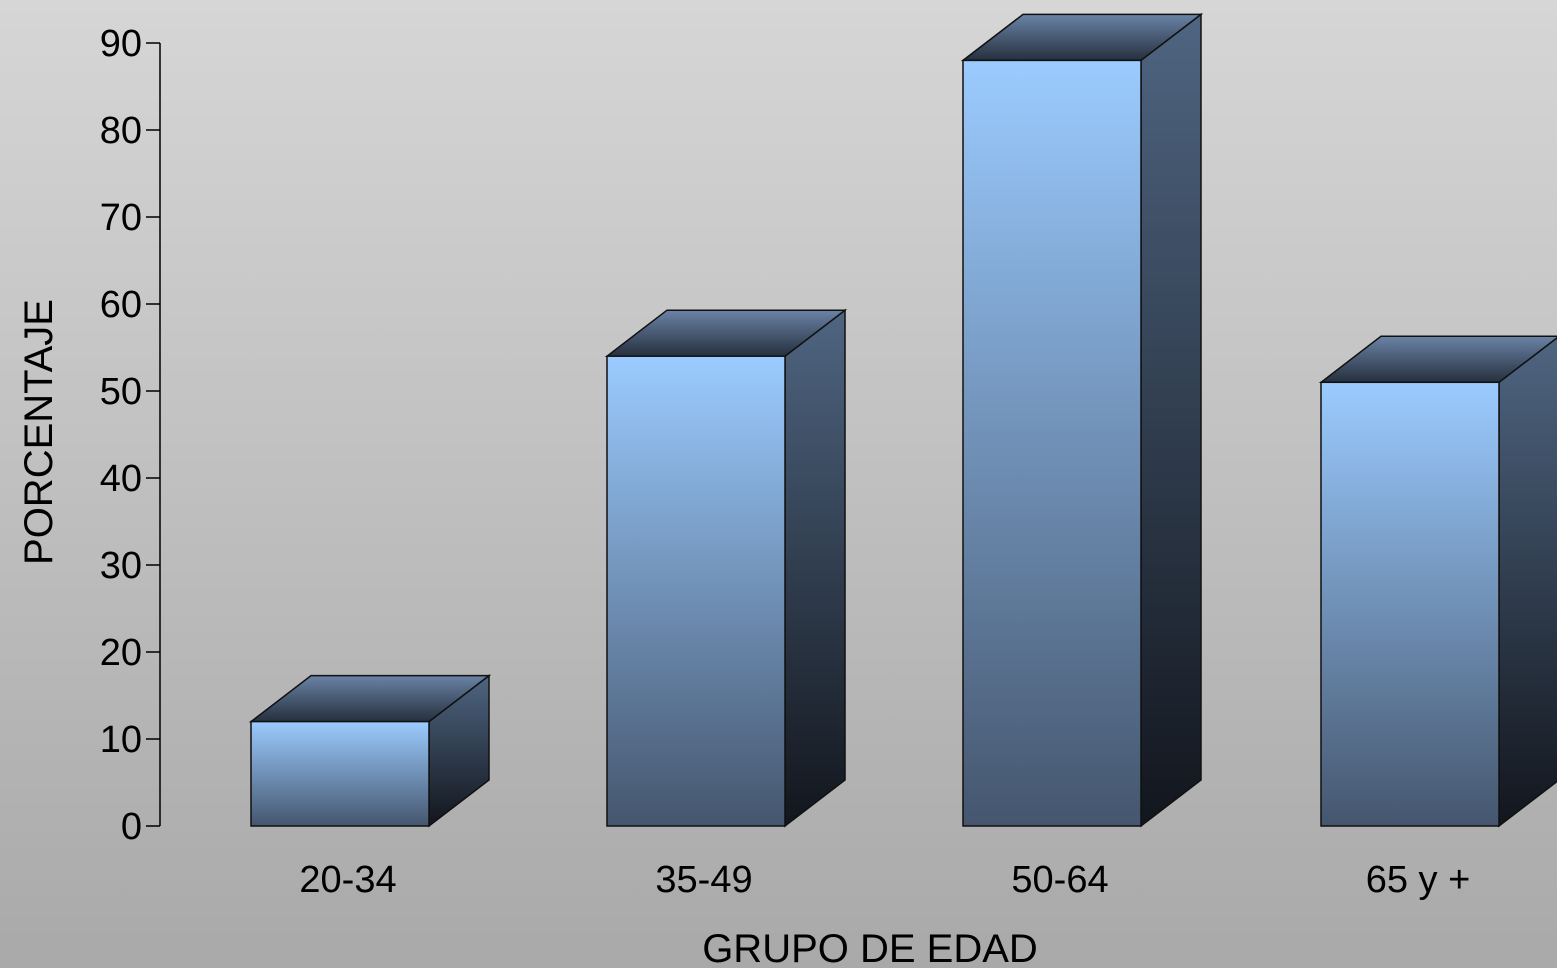 The width and height of the screenshot is (1557, 968). I want to click on y-tick-label: 60, so click(121, 305).